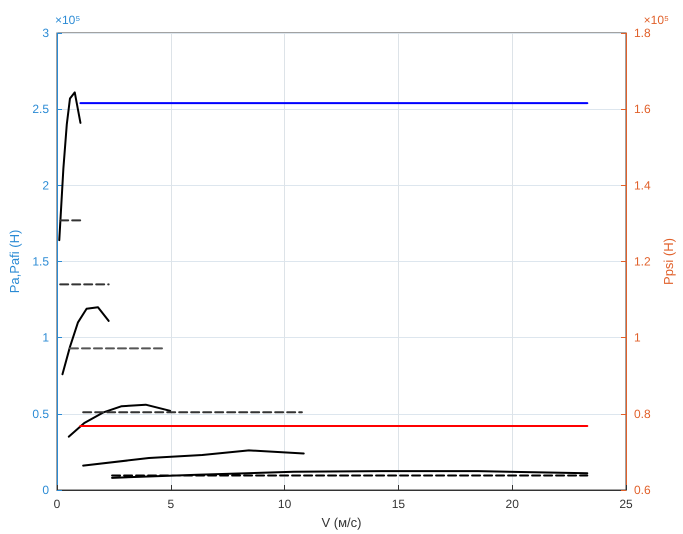 This screenshot has height=534, width=683. Describe the element at coordinates (46, 490) in the screenshot. I see `y-tick-label: 0` at that location.